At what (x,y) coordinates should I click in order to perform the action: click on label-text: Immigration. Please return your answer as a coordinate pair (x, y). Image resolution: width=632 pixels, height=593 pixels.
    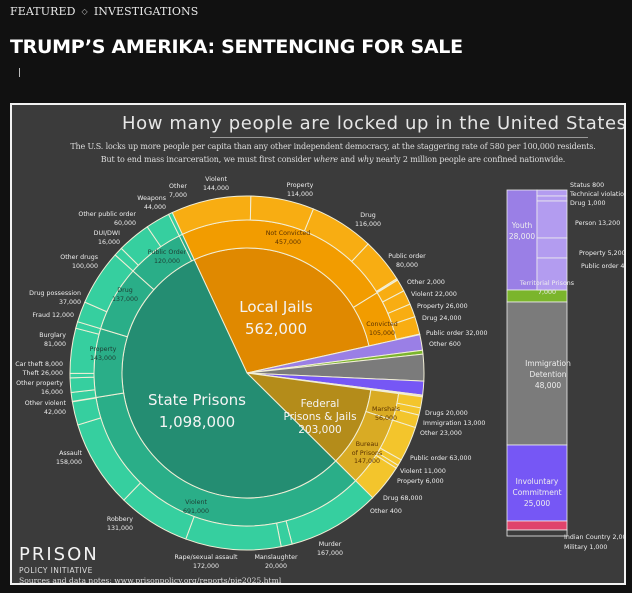
    Looking at the image, I should click on (548, 363).